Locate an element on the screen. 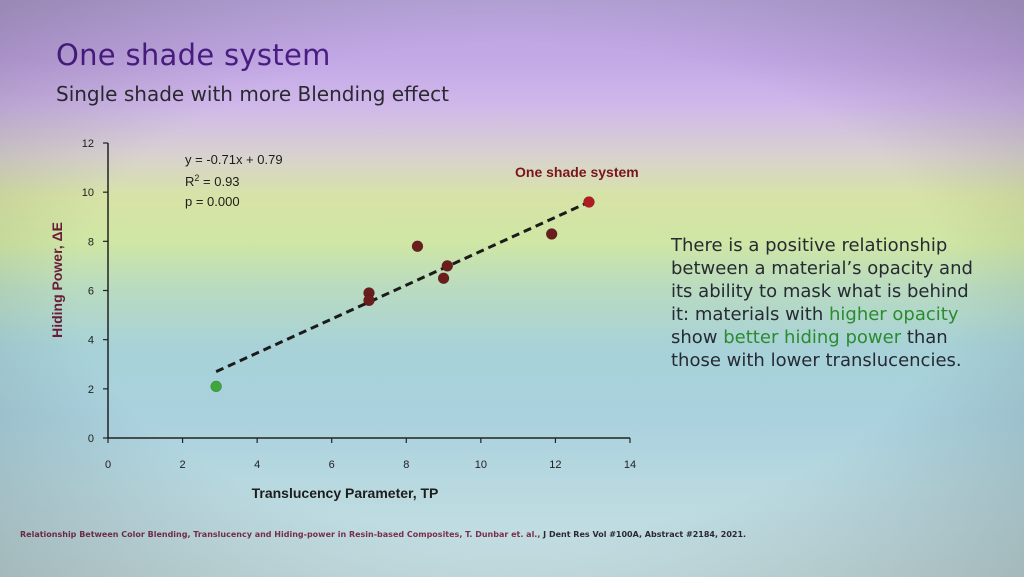 The image size is (1024, 577). y-tick-label: 2 is located at coordinates (91, 390).